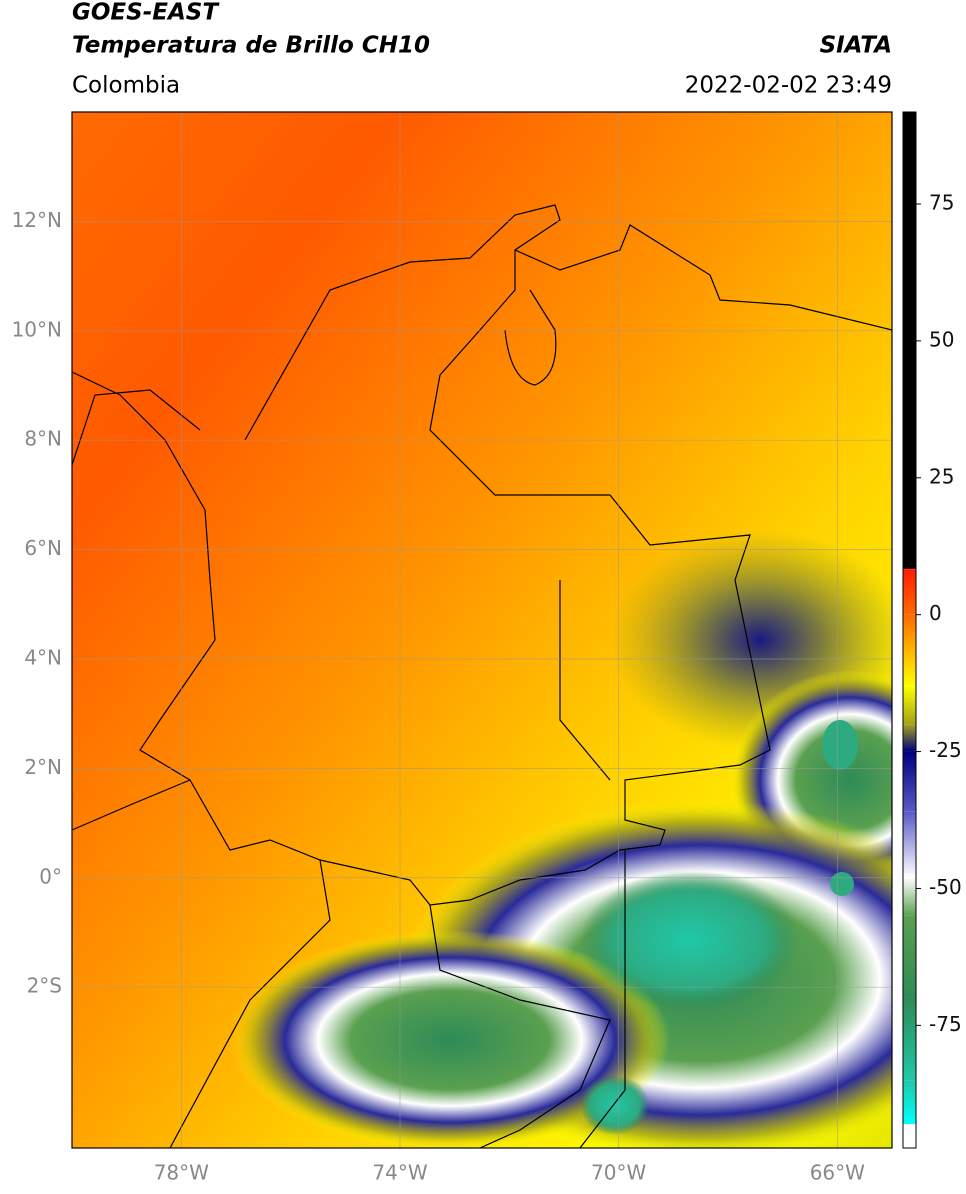 The width and height of the screenshot is (966, 1194). Describe the element at coordinates (43, 657) in the screenshot. I see `y-tick-label: 4°N` at that location.